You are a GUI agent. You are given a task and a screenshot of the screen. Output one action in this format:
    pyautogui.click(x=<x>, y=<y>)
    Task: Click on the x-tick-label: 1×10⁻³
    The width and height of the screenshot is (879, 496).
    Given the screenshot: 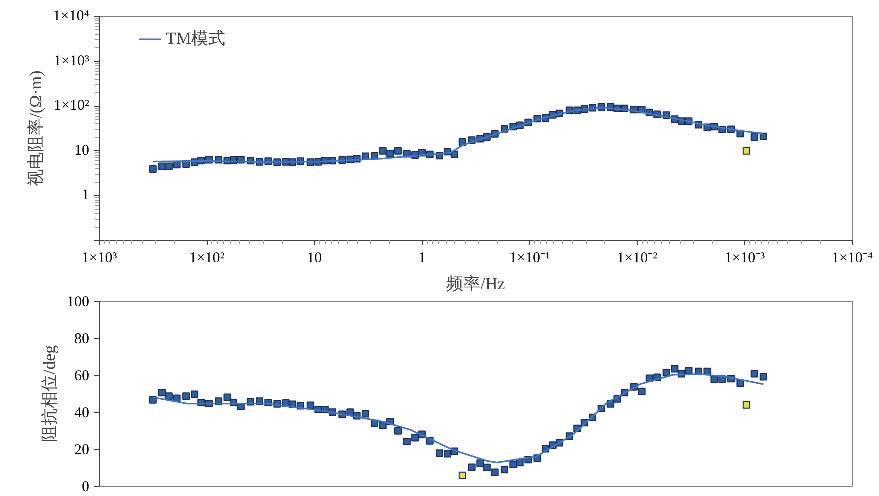 What is the action you would take?
    pyautogui.click(x=745, y=258)
    